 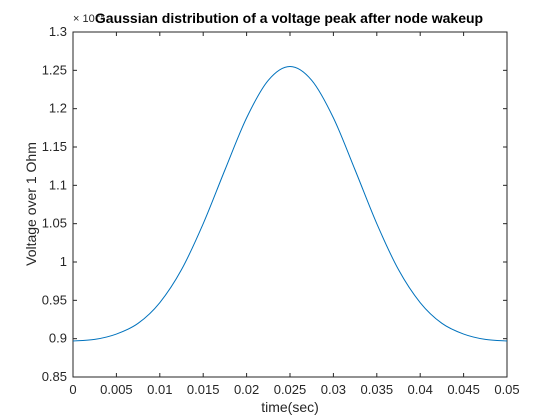 What do you see at coordinates (203, 389) in the screenshot?
I see `x-tick-label: 0.015` at bounding box center [203, 389].